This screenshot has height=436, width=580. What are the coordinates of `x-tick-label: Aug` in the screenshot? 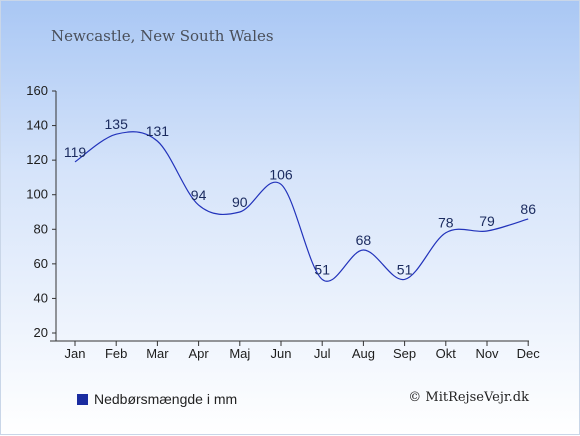 It's located at (363, 353).